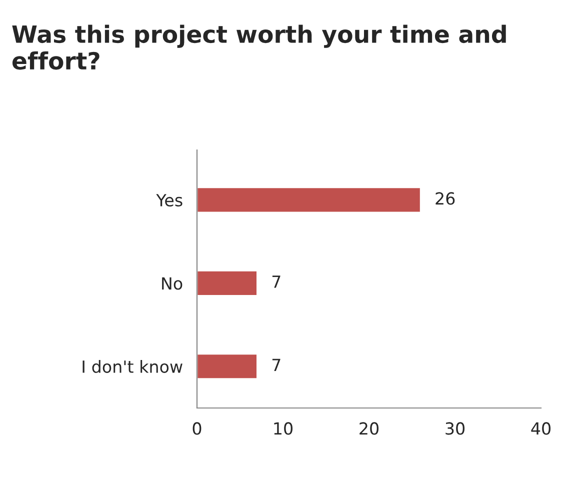 The height and width of the screenshot is (496, 573). What do you see at coordinates (197, 428) in the screenshot?
I see `x-tick-label: 0` at bounding box center [197, 428].